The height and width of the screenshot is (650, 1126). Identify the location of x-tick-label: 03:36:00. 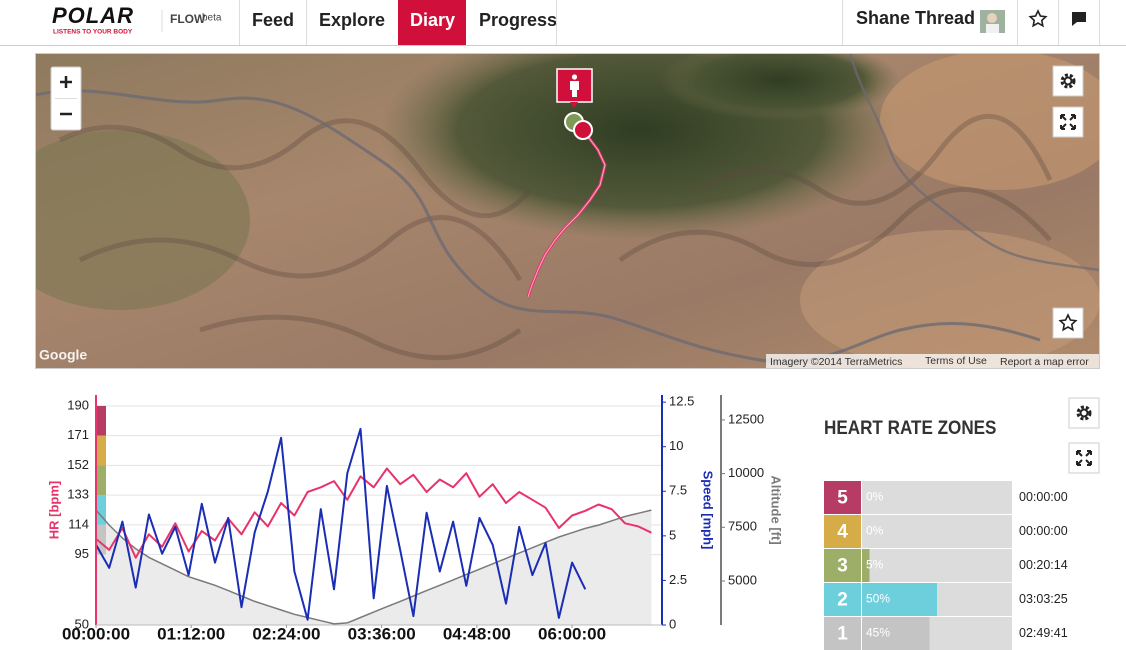
(382, 633).